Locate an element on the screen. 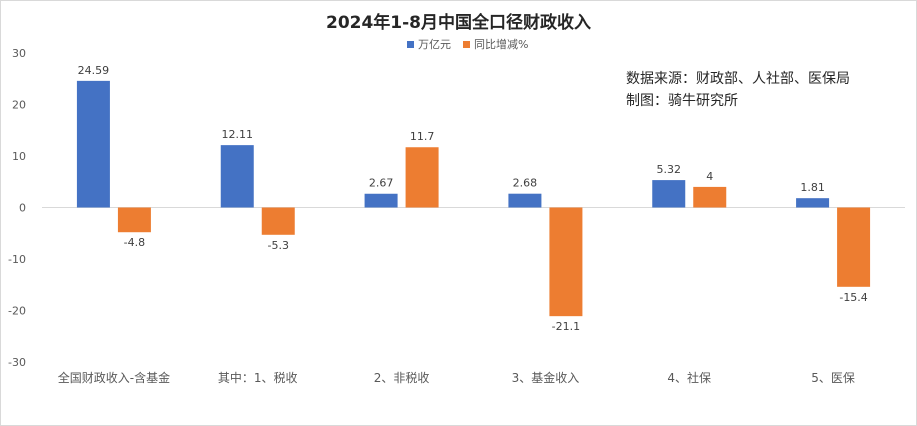 This screenshot has width=917, height=426. data-label-series-1: 24.59 is located at coordinates (94, 70).